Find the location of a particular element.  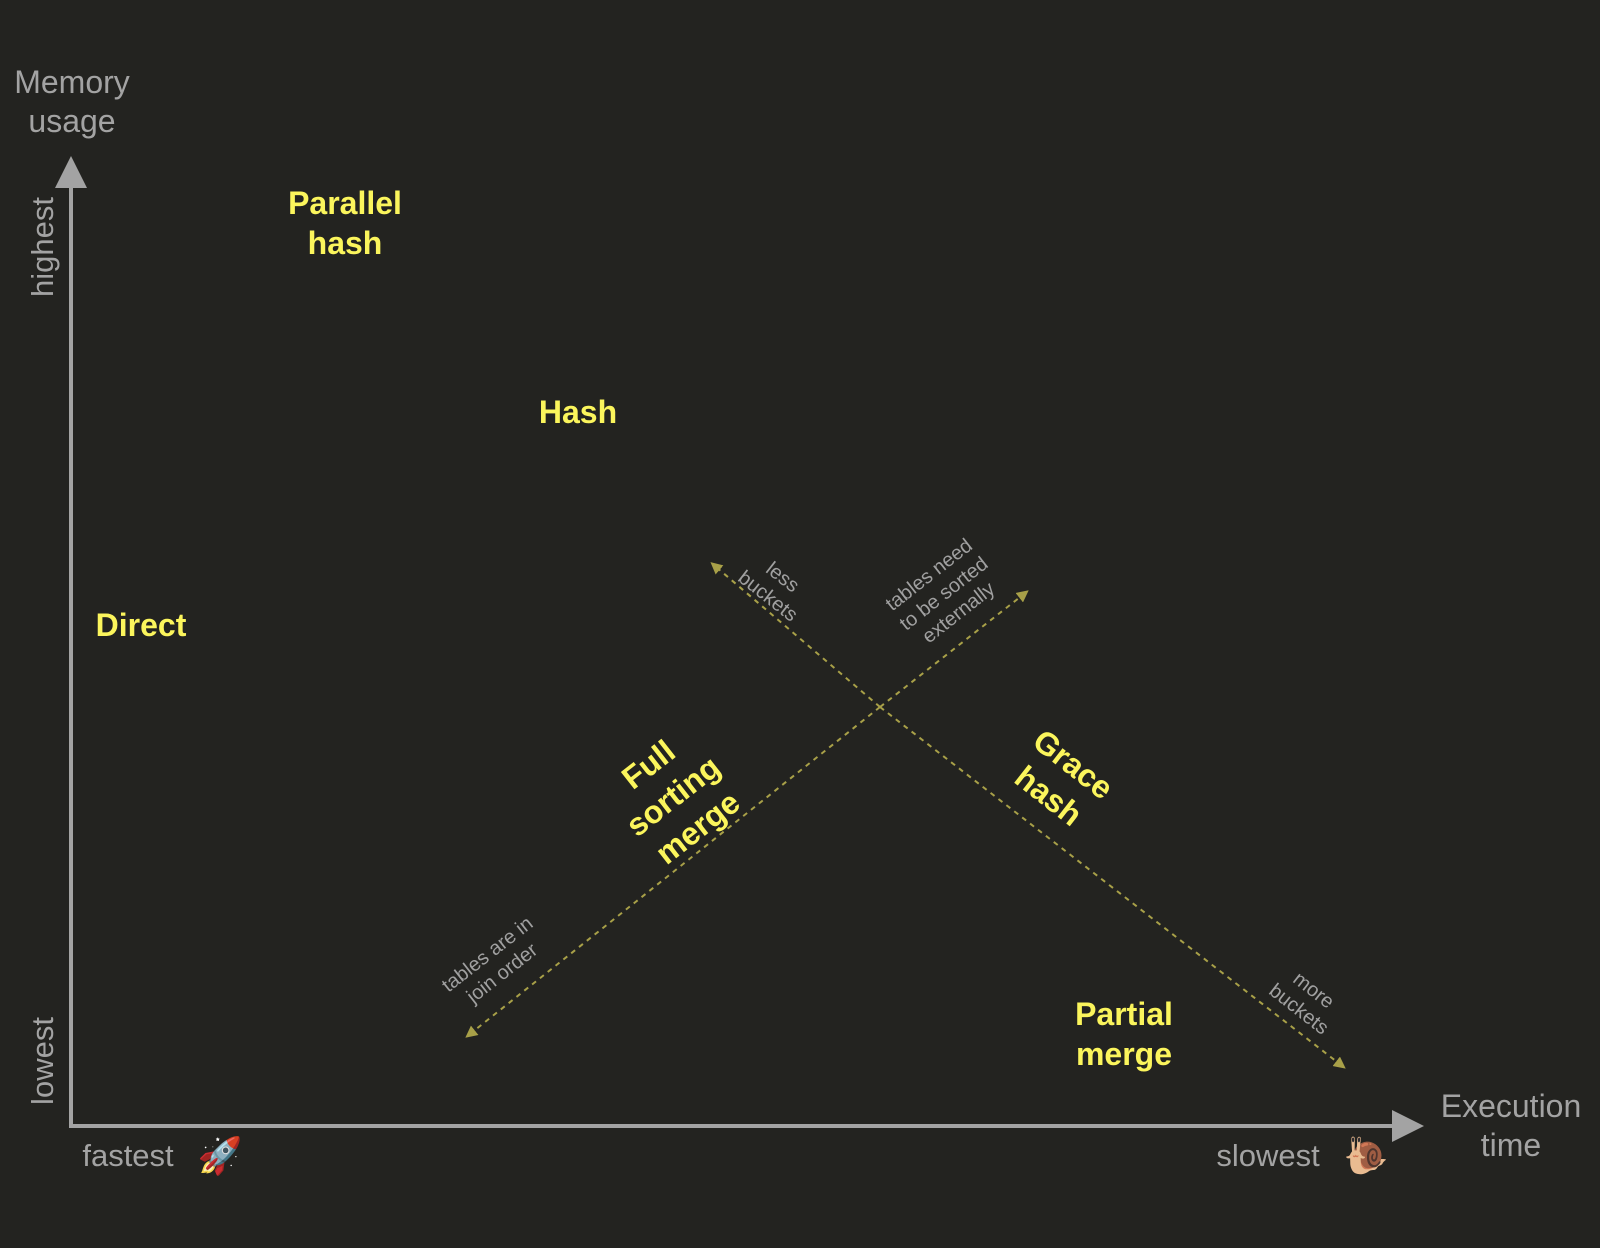

snail-icon: 🐌 is located at coordinates (1366, 1155).